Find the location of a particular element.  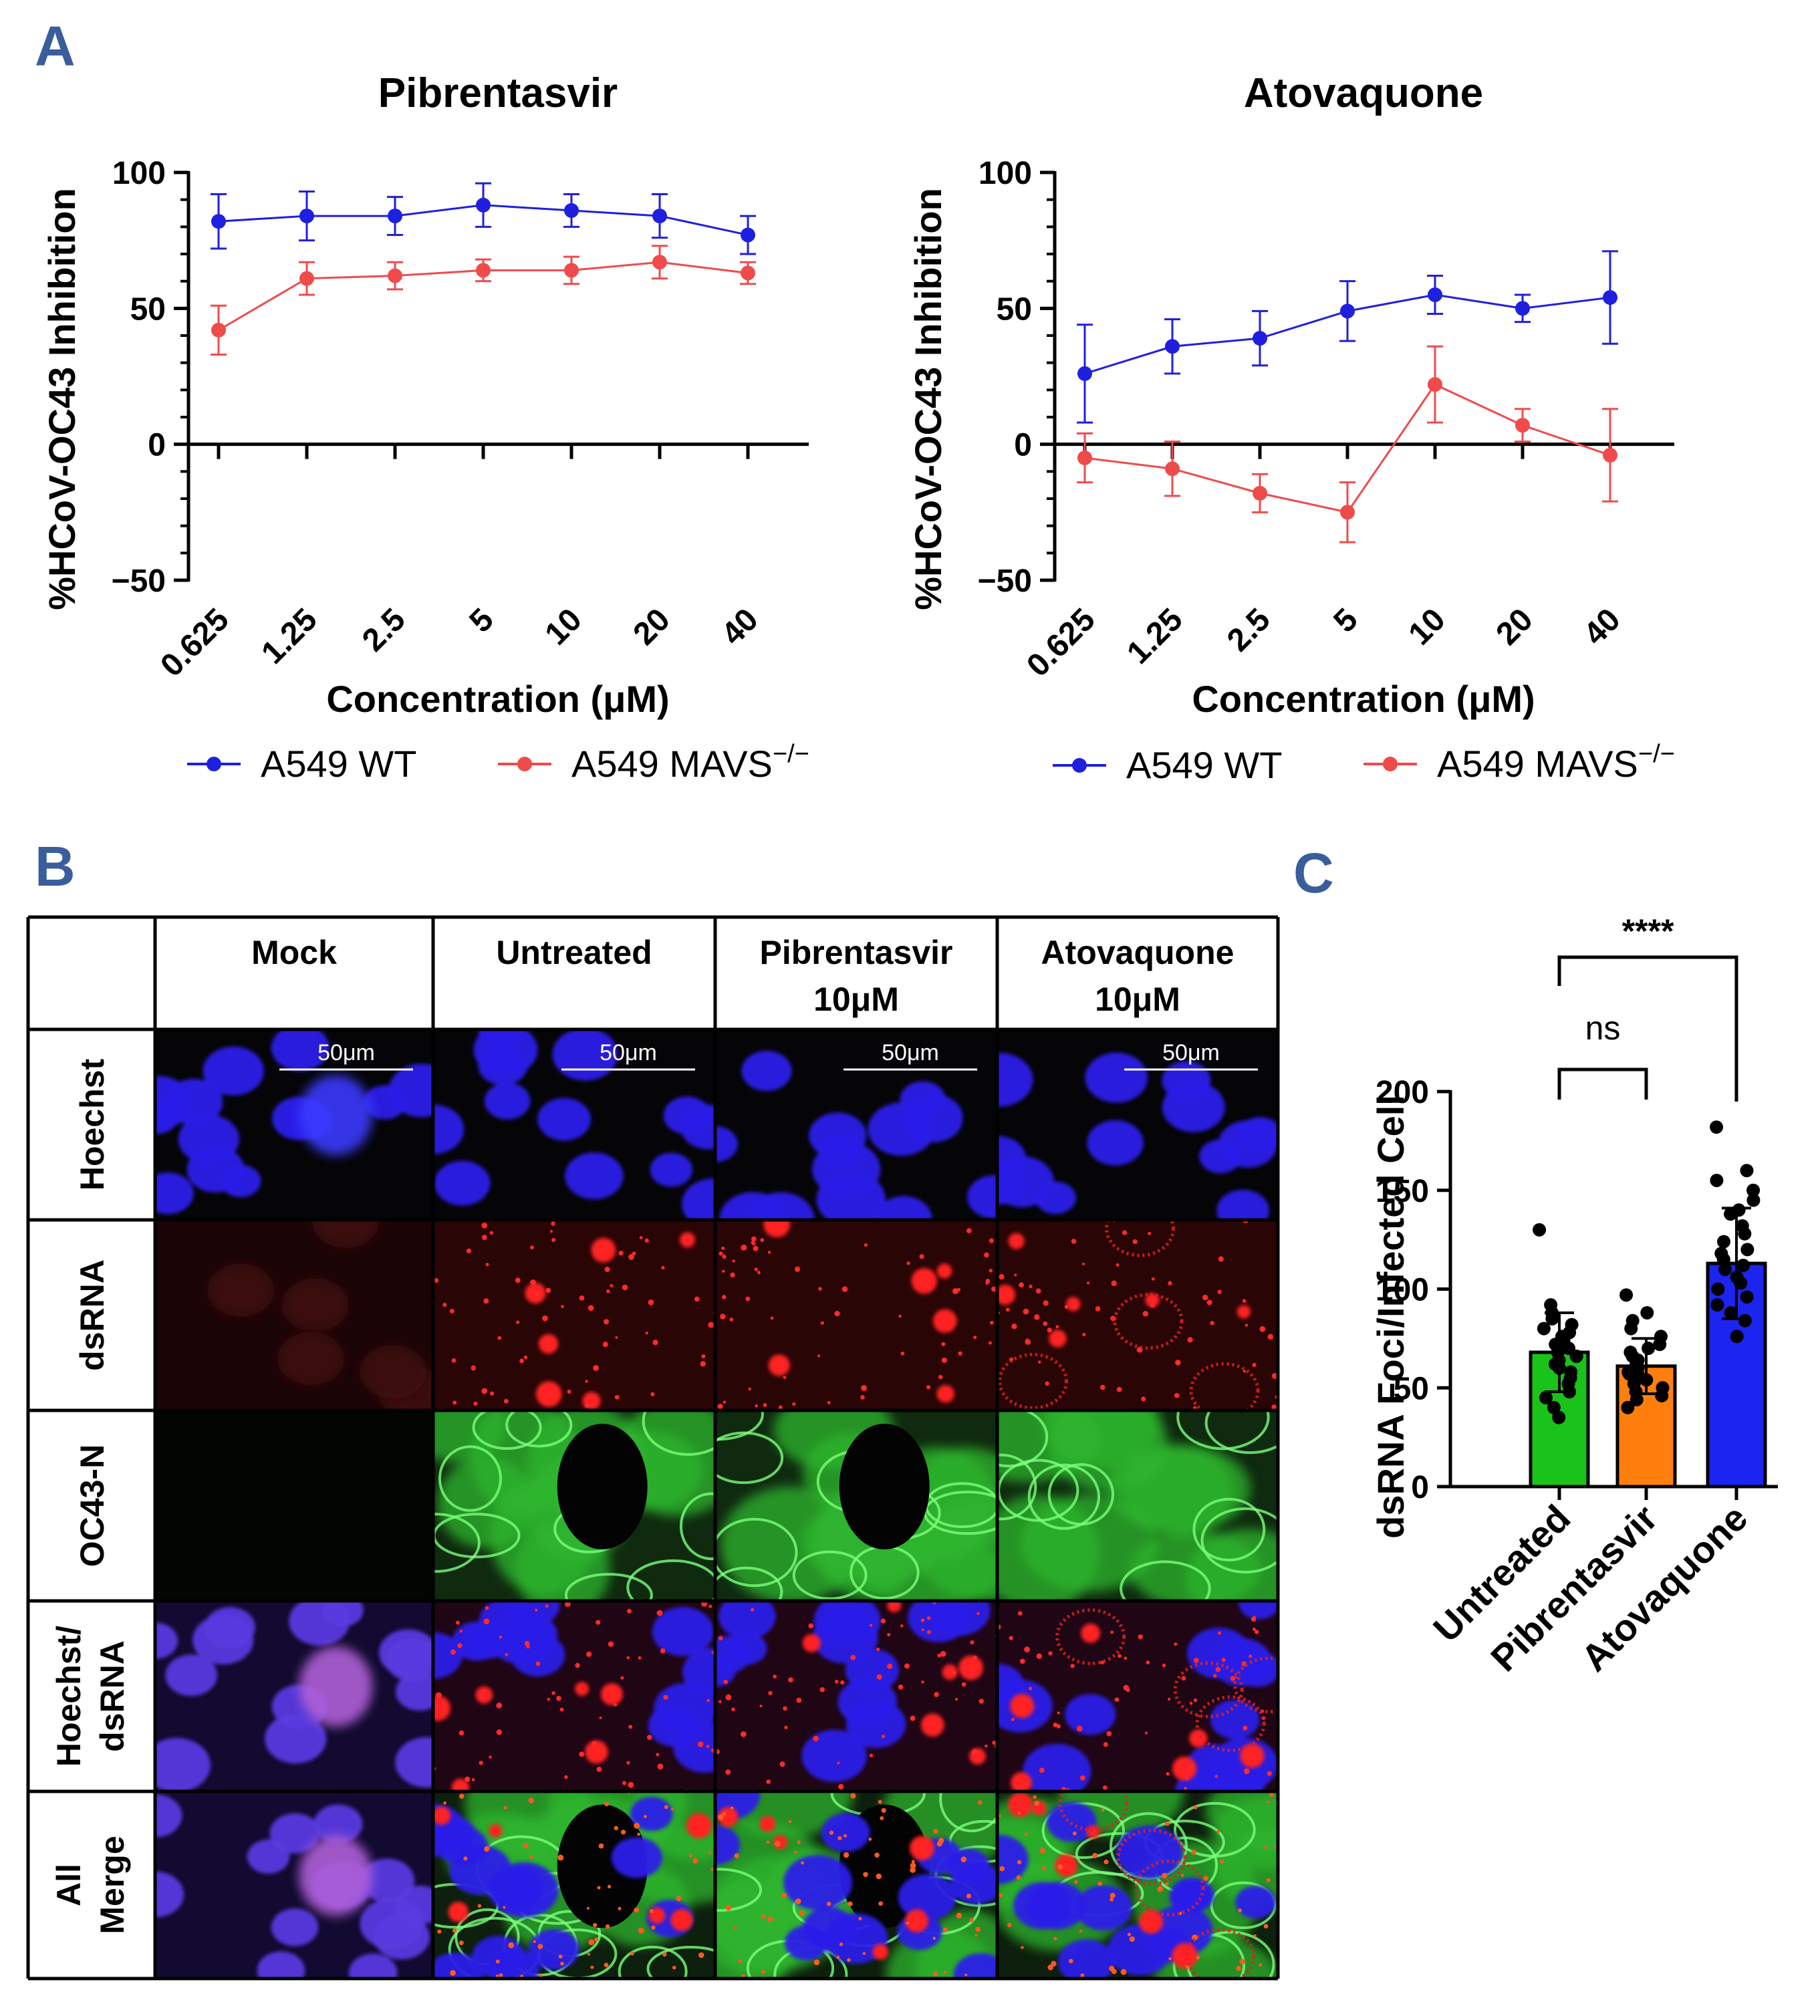

x-tick-label: 0.625 is located at coordinates (1060, 642).